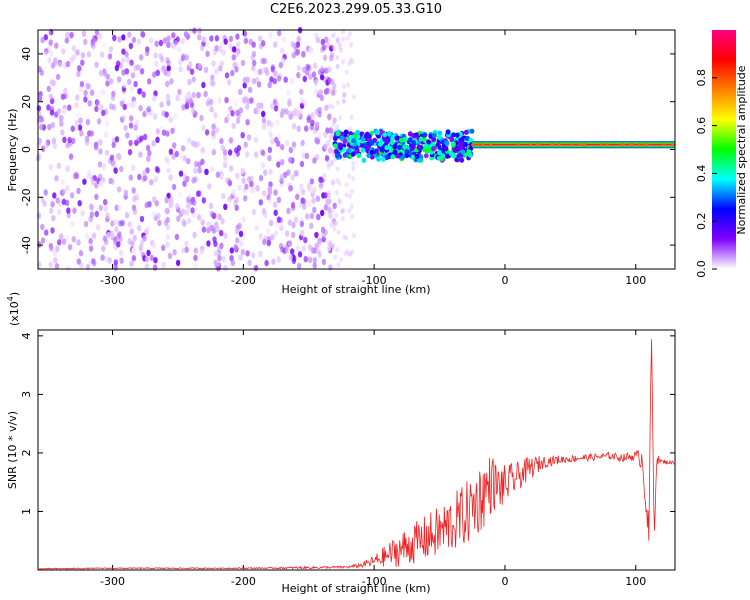  I want to click on y-tick-label: 3, so click(26, 394).